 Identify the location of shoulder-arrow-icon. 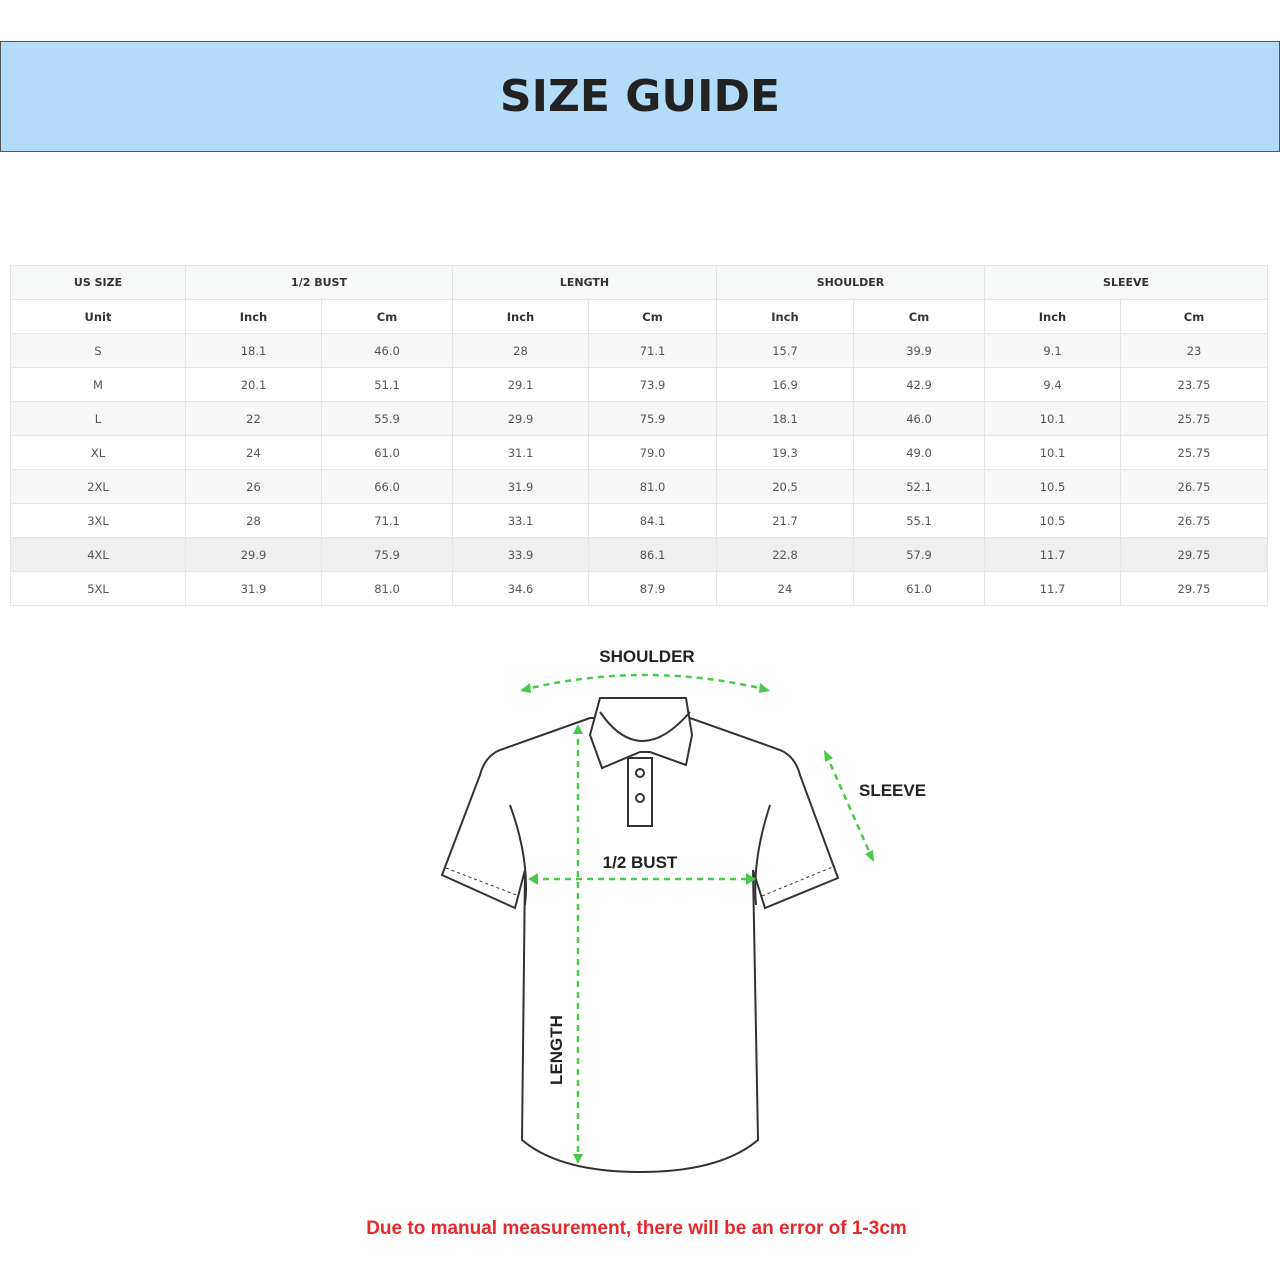
(645, 682).